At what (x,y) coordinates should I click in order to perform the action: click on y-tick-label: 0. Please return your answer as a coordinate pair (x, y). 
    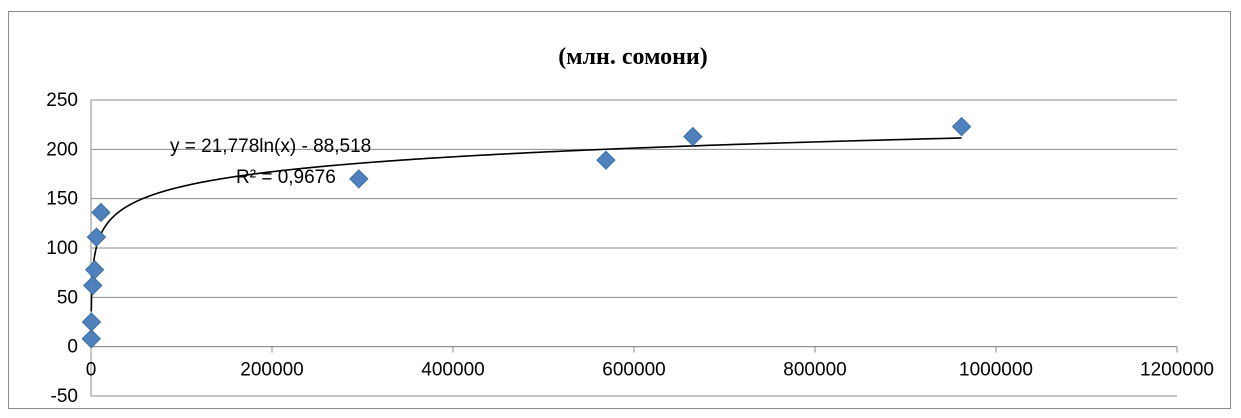
    Looking at the image, I should click on (72, 347).